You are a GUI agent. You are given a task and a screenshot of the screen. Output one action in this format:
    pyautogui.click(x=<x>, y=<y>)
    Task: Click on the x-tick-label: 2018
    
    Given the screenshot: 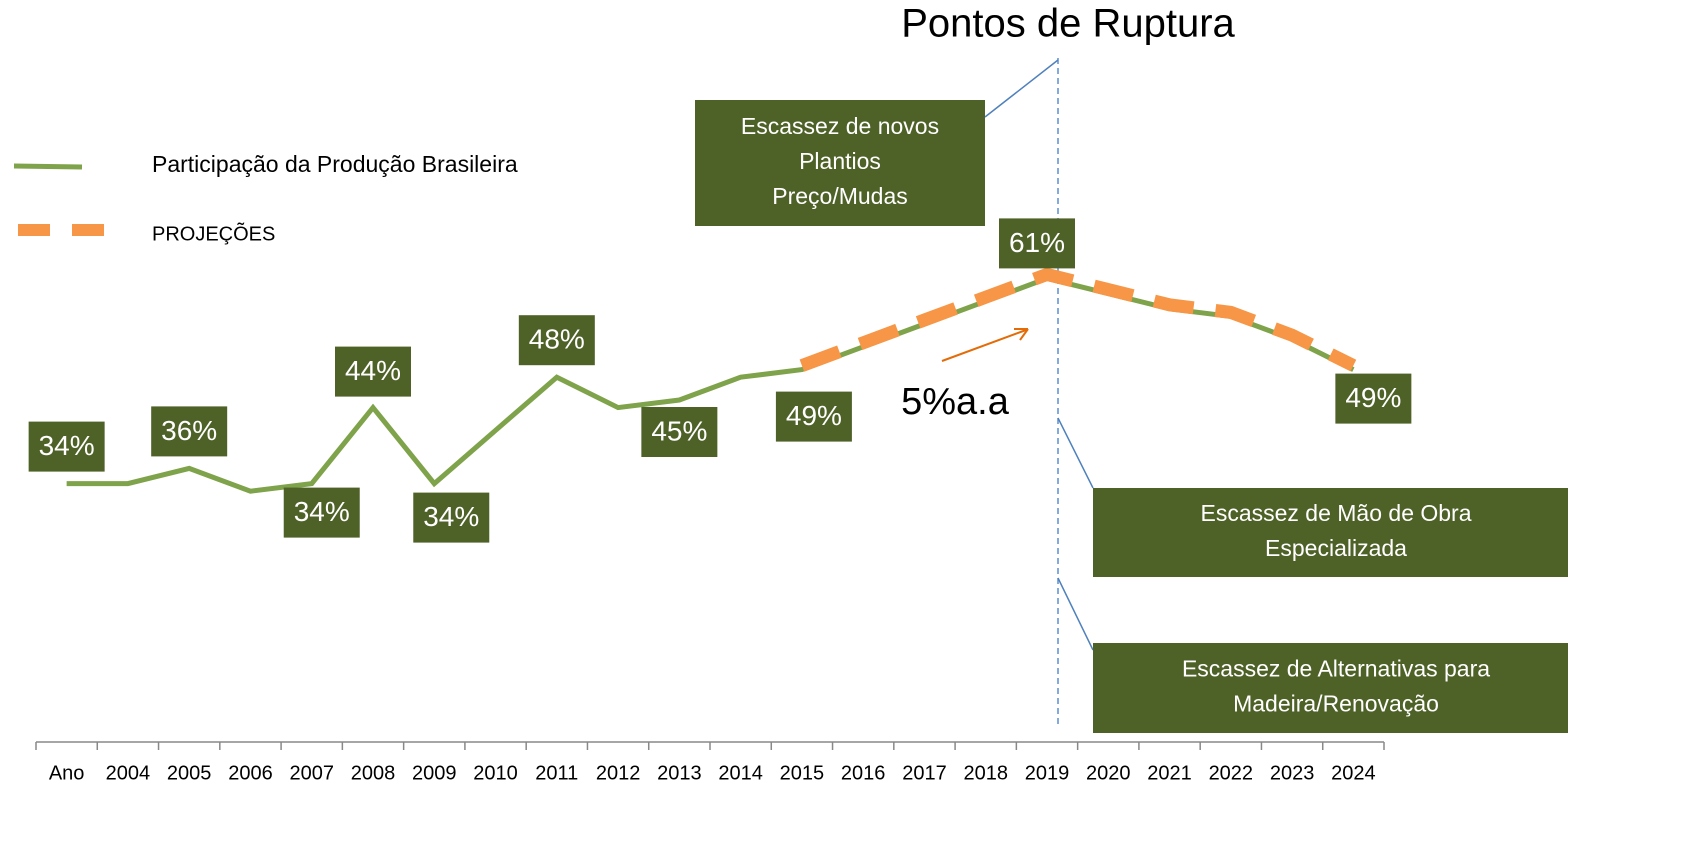 What is the action you would take?
    pyautogui.click(x=985, y=773)
    